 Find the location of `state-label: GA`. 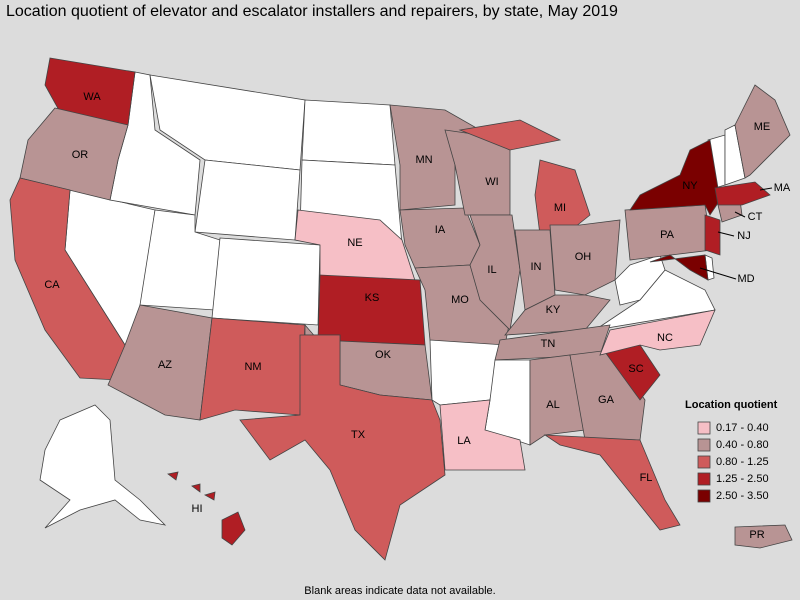

state-label: GA is located at coordinates (606, 400).